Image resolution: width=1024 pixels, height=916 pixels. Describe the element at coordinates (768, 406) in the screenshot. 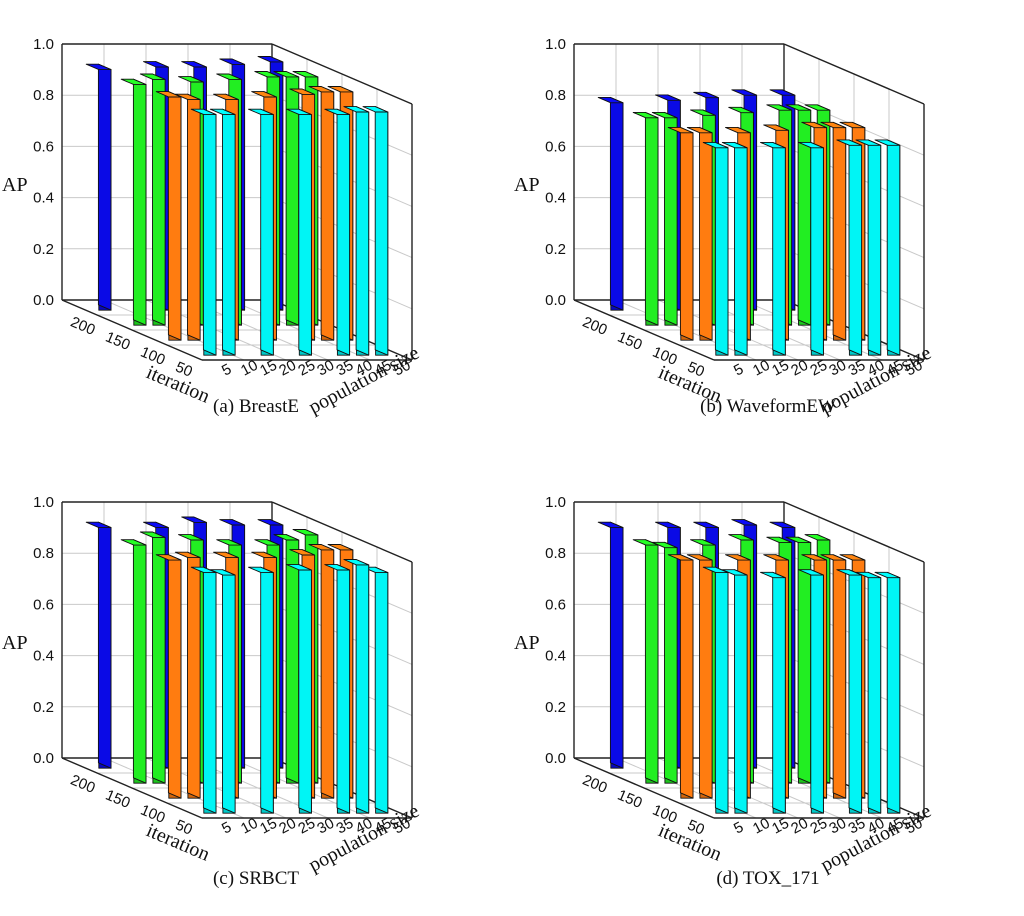

I see `chart-caption-waveformew: (b) WaveformEW` at that location.